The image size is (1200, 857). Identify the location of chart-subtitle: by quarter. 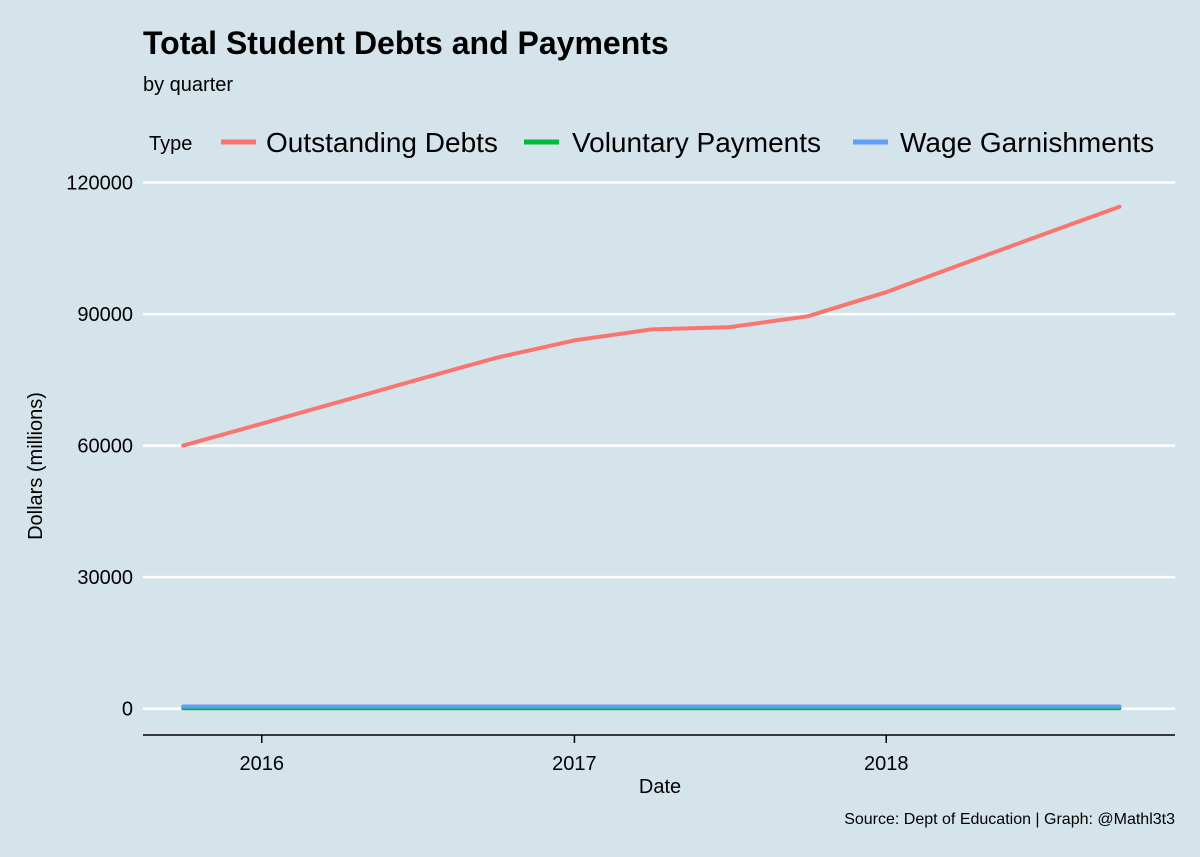
(188, 85).